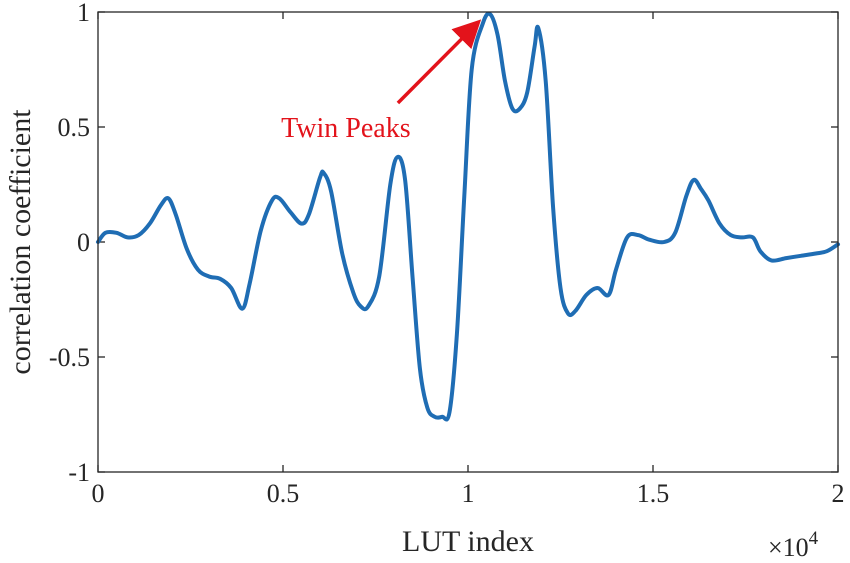 This screenshot has width=850, height=563. Describe the element at coordinates (74, 127) in the screenshot. I see `y-tick-label: 0.5` at that location.